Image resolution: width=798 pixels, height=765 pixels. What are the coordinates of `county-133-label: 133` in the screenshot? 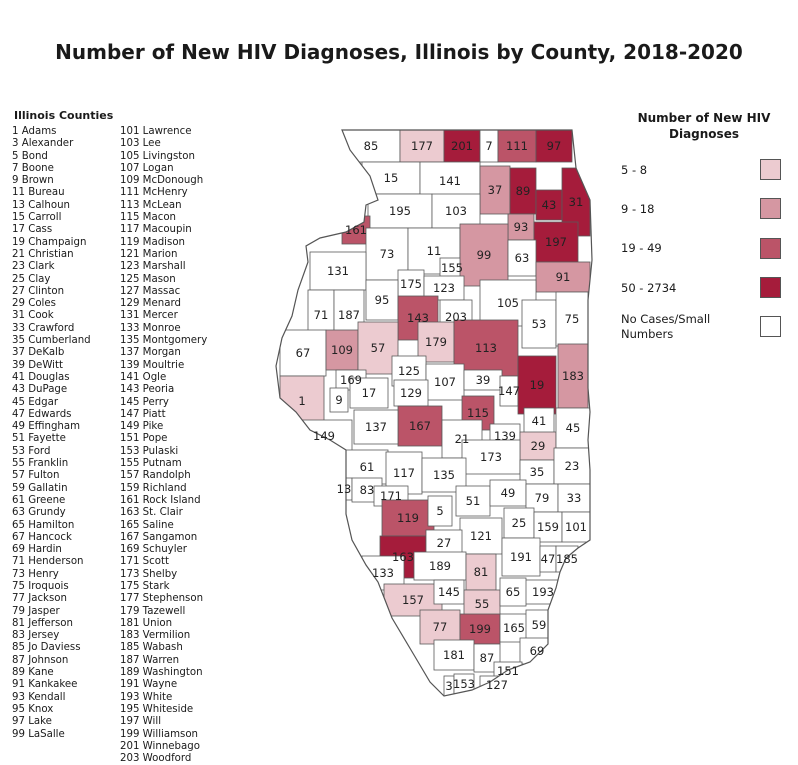 It's located at (383, 573).